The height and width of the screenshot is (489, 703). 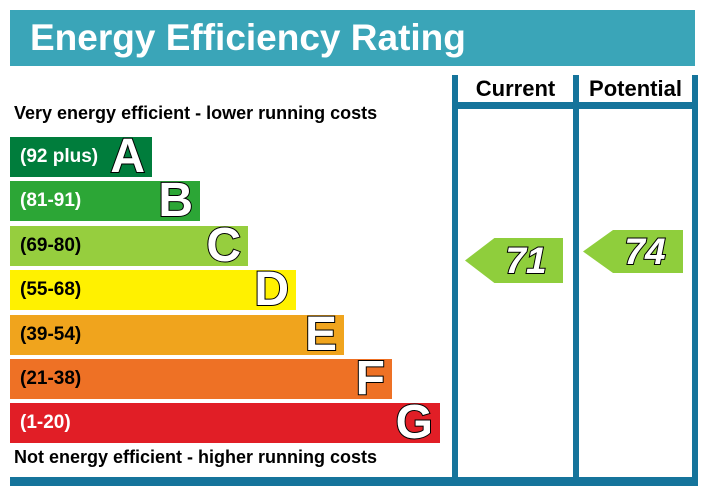 What do you see at coordinates (45, 423) in the screenshot?
I see `band-range-label: (1-20)` at bounding box center [45, 423].